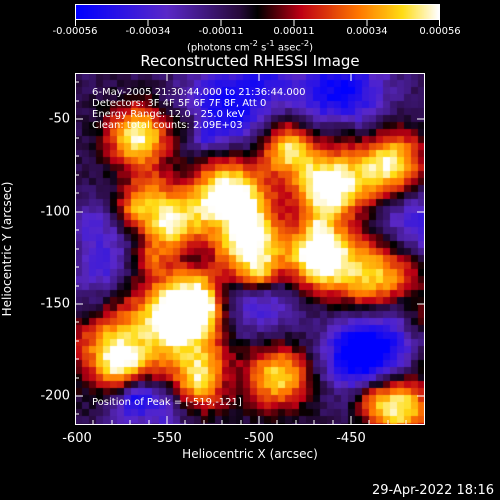 Image resolution: width=500 pixels, height=500 pixels. I want to click on colorbar-label: -0.00011, so click(221, 31).